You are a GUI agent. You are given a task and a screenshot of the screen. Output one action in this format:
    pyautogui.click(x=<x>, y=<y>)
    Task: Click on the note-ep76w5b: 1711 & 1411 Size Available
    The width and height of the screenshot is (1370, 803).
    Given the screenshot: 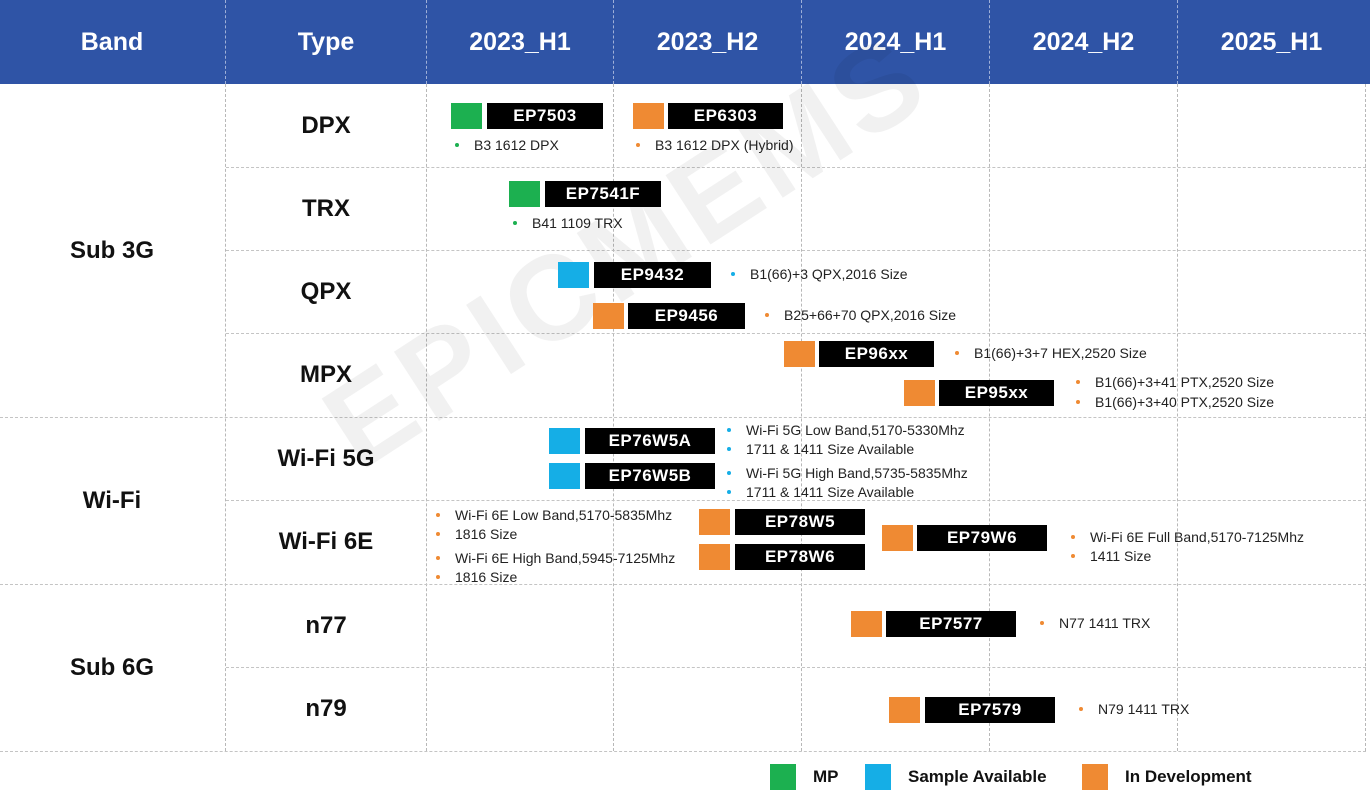 What is the action you would take?
    pyautogui.click(x=820, y=492)
    